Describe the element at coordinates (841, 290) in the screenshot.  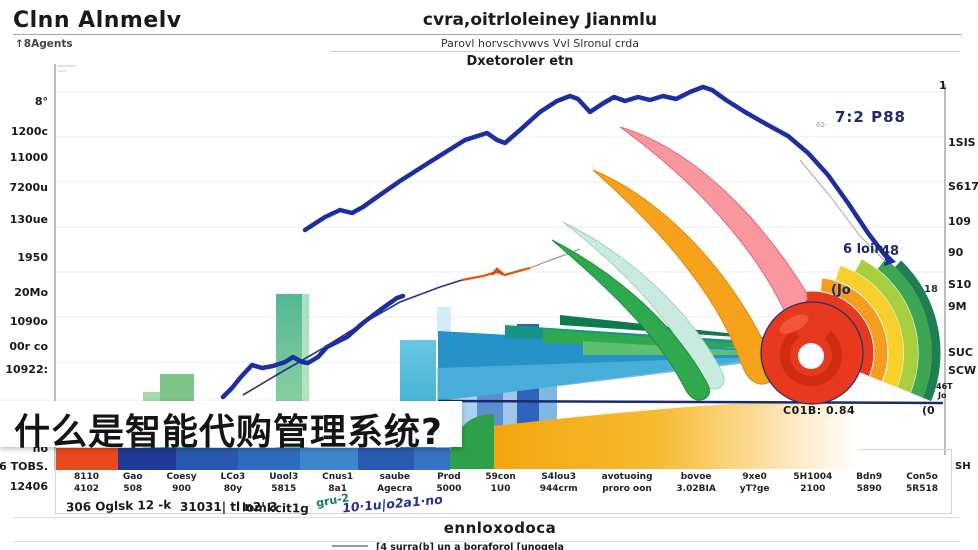
I see `annotation-lower: (Jo` at that location.